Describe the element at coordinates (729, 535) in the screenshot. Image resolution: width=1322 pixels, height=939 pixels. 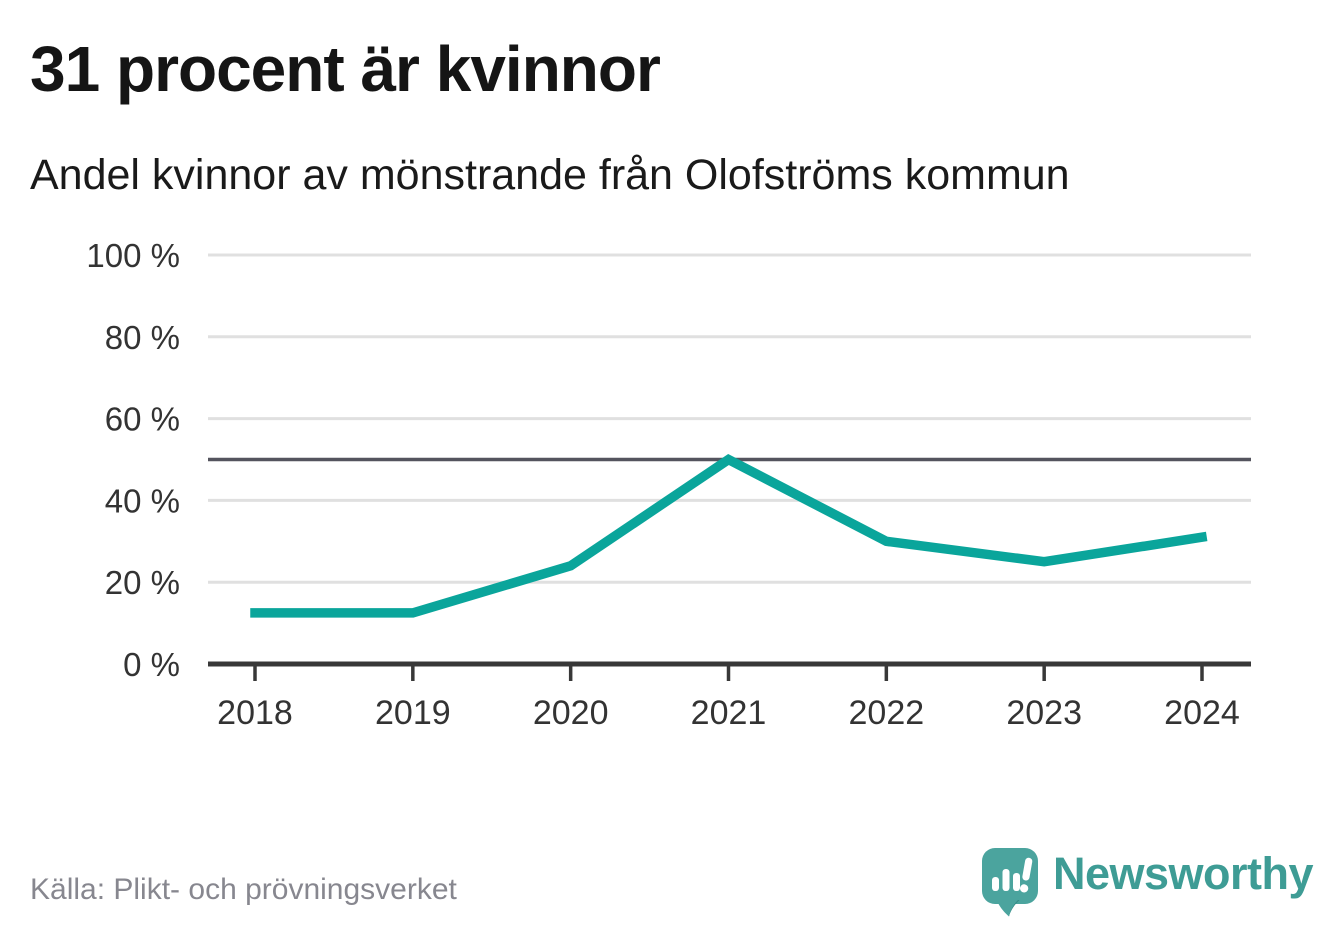
I see `data-line` at that location.